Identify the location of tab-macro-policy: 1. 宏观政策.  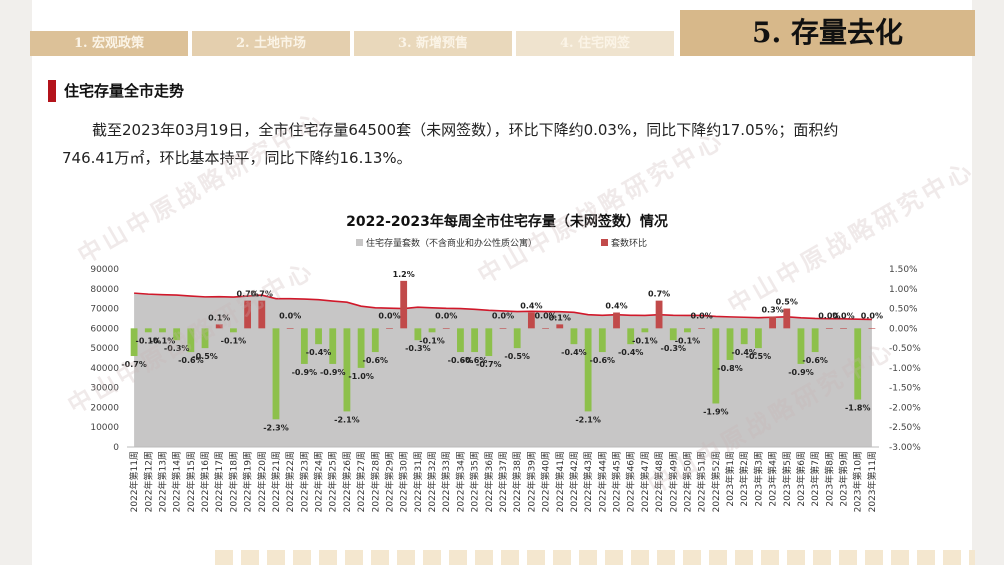
(109, 43).